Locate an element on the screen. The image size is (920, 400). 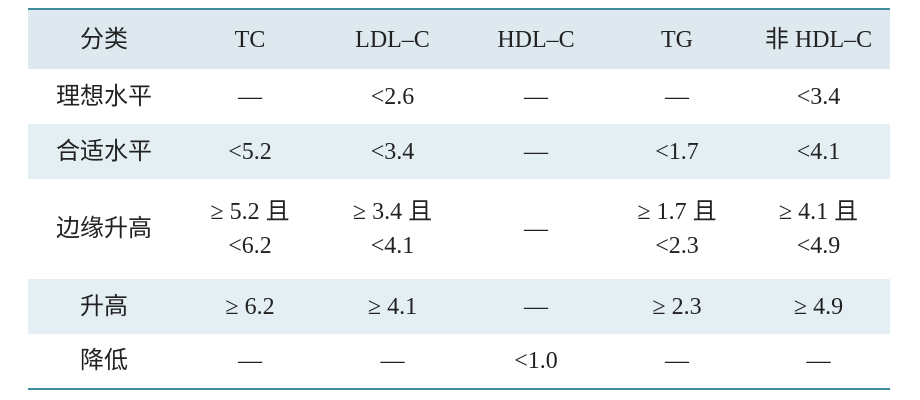
cell-line: 升高 is located at coordinates (104, 306).